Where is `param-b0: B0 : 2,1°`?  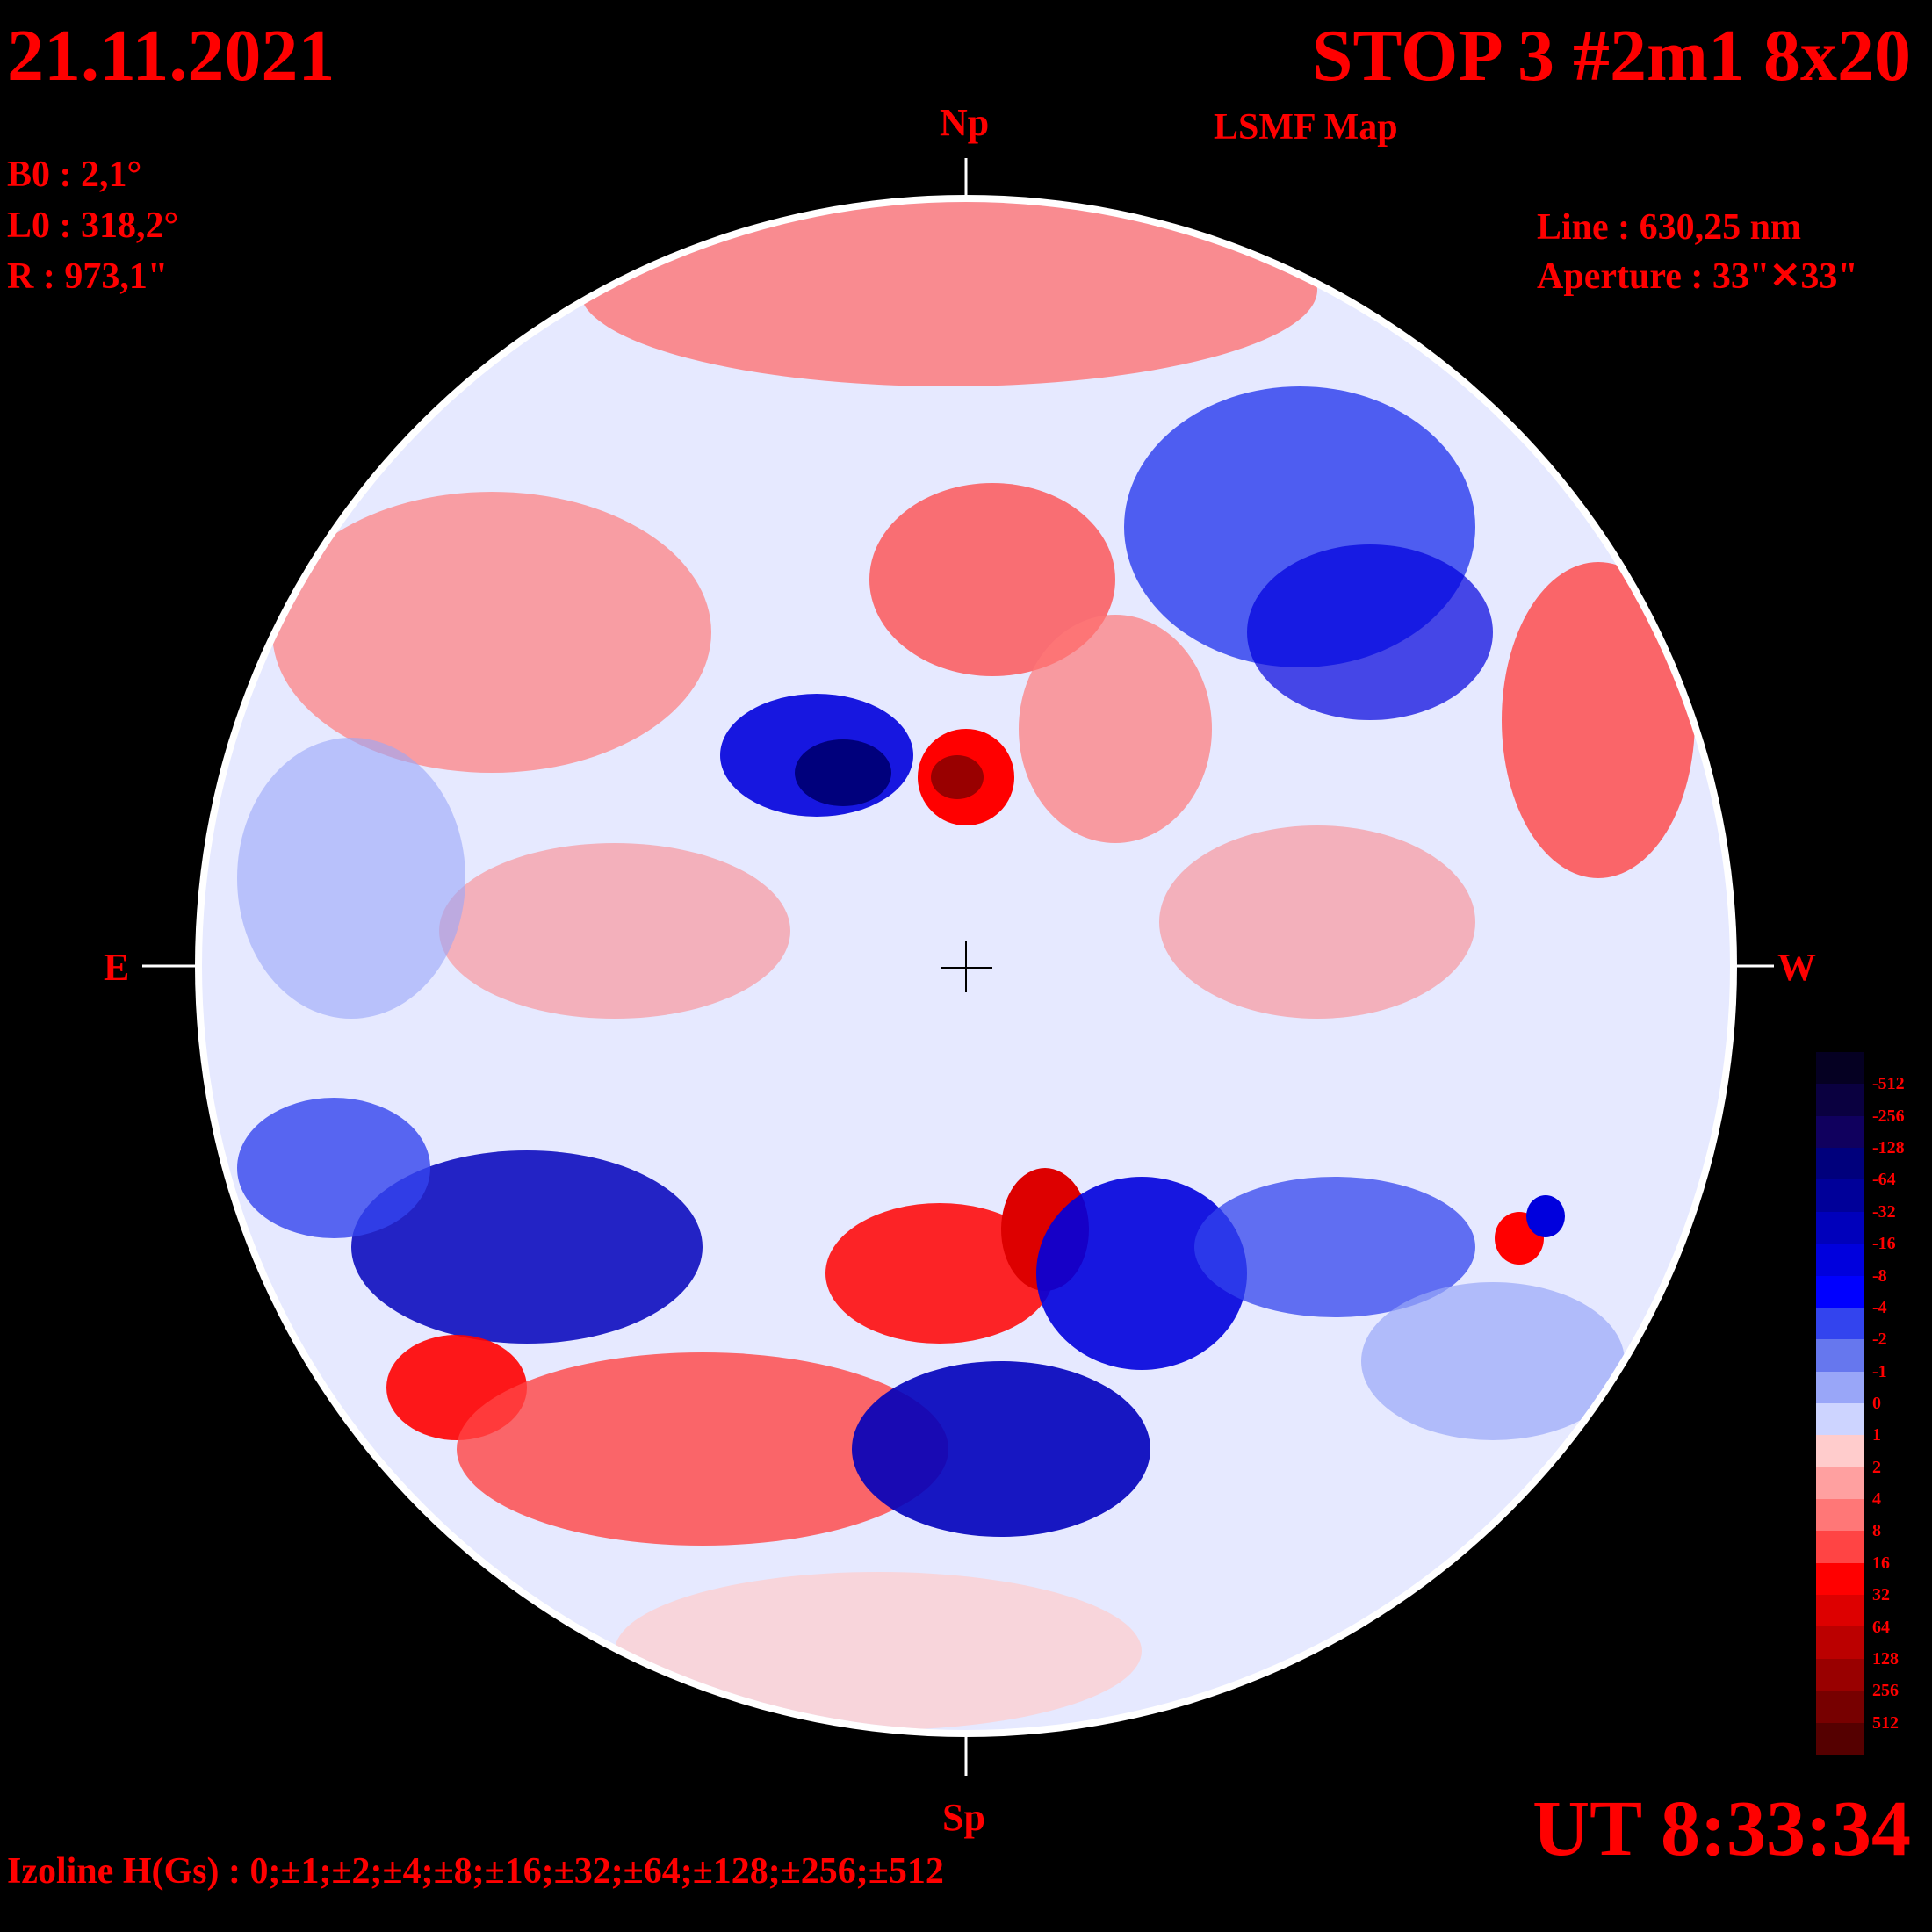 param-b0: B0 : 2,1° is located at coordinates (74, 175).